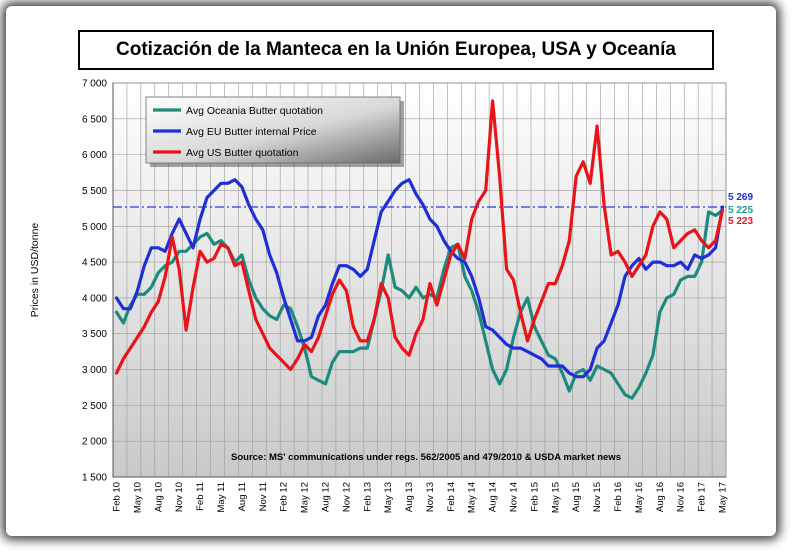 The width and height of the screenshot is (800, 556). Describe the element at coordinates (200, 496) in the screenshot. I see `x-tick-label: Feb 11` at that location.